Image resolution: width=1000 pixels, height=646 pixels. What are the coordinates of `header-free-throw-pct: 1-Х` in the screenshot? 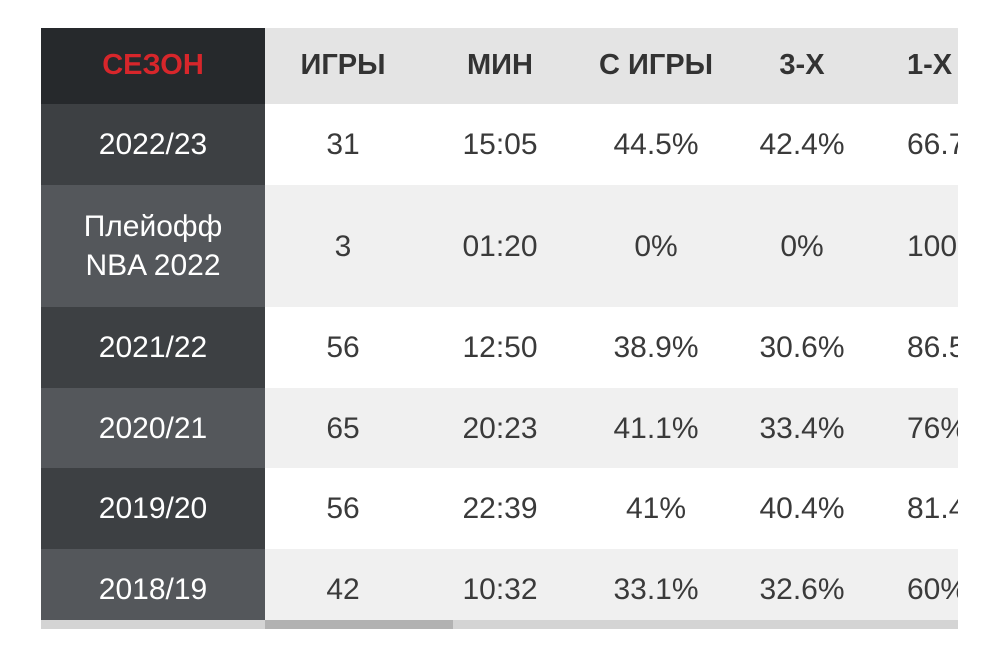 It's located at (930, 65).